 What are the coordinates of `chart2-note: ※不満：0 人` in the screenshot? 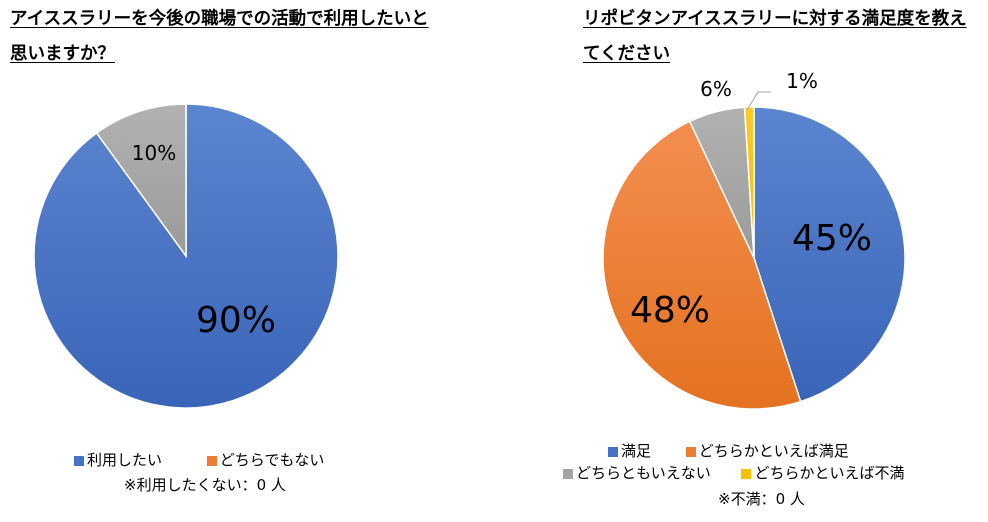 It's located at (761, 499).